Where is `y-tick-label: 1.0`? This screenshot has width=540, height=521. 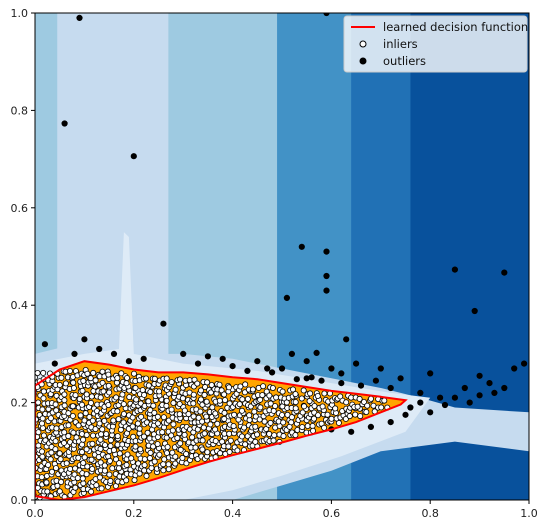
y-tick-label: 1.0 is located at coordinates (20, 13).